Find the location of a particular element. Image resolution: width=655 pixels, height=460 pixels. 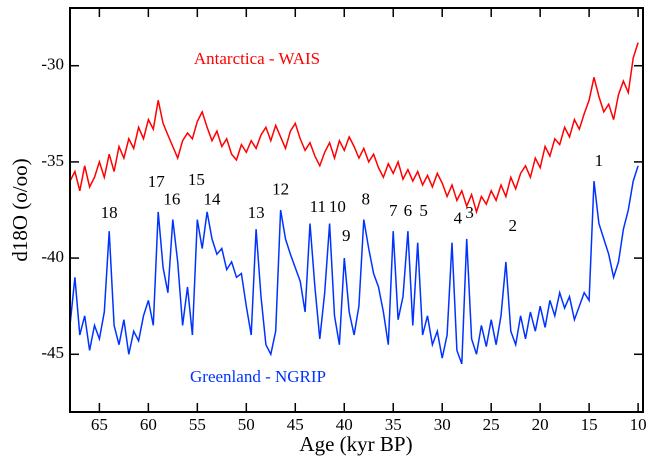

x-tick-label: 40 is located at coordinates (344, 424).